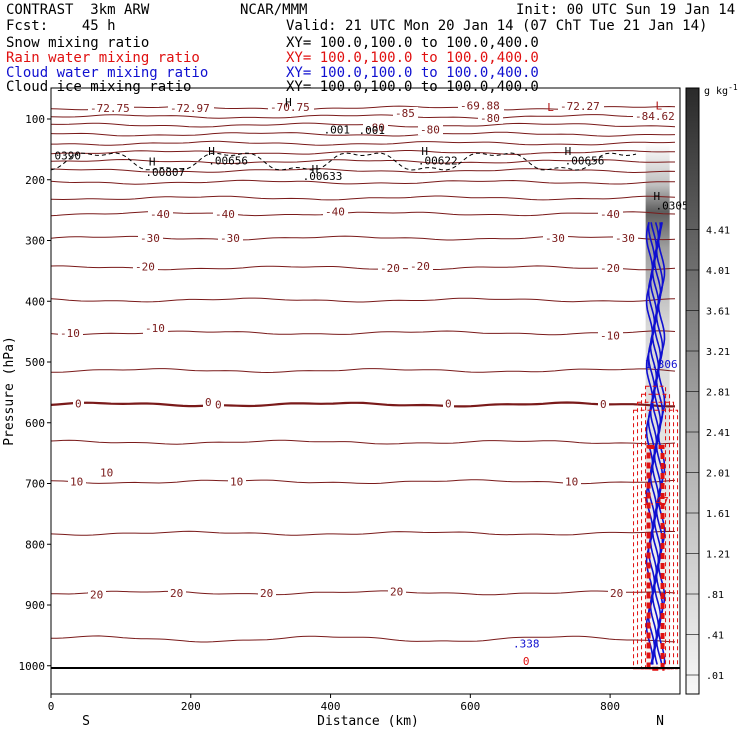 This screenshot has width=740, height=740. Describe the element at coordinates (715, 636) in the screenshot. I see `colorbar-tick-label: .41` at that location.